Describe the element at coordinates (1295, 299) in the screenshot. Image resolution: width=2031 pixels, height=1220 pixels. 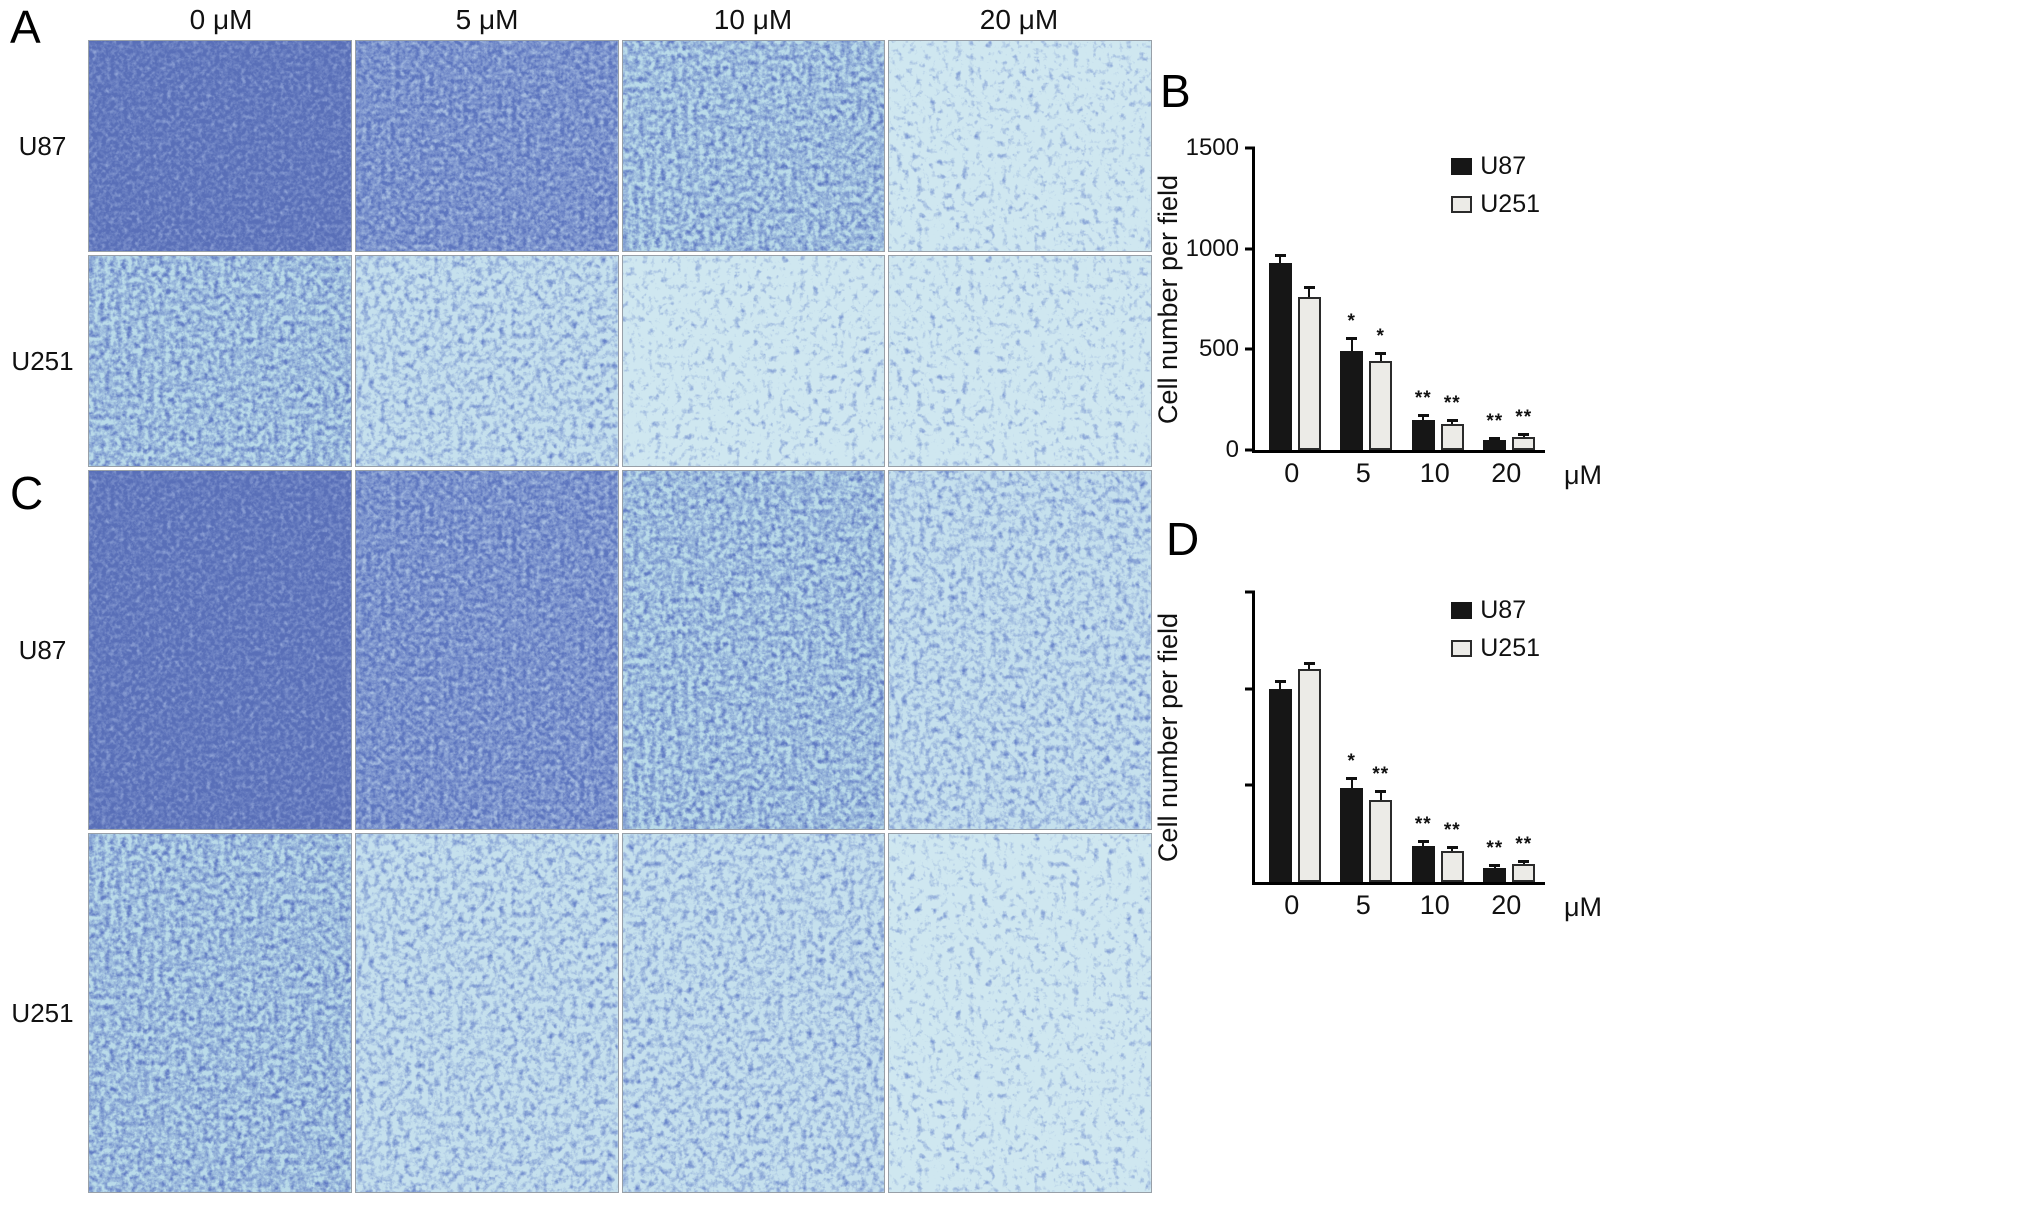
I see `bar-group` at that location.